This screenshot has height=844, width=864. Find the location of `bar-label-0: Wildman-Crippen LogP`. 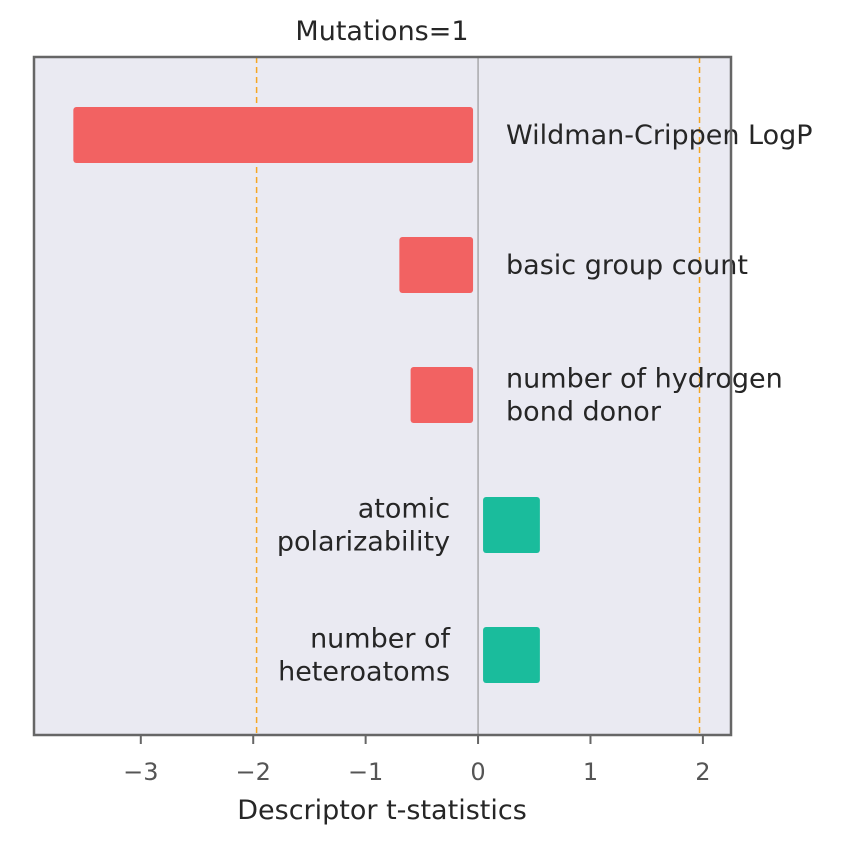

bar-label-0: Wildman-Crippen LogP is located at coordinates (659, 135).